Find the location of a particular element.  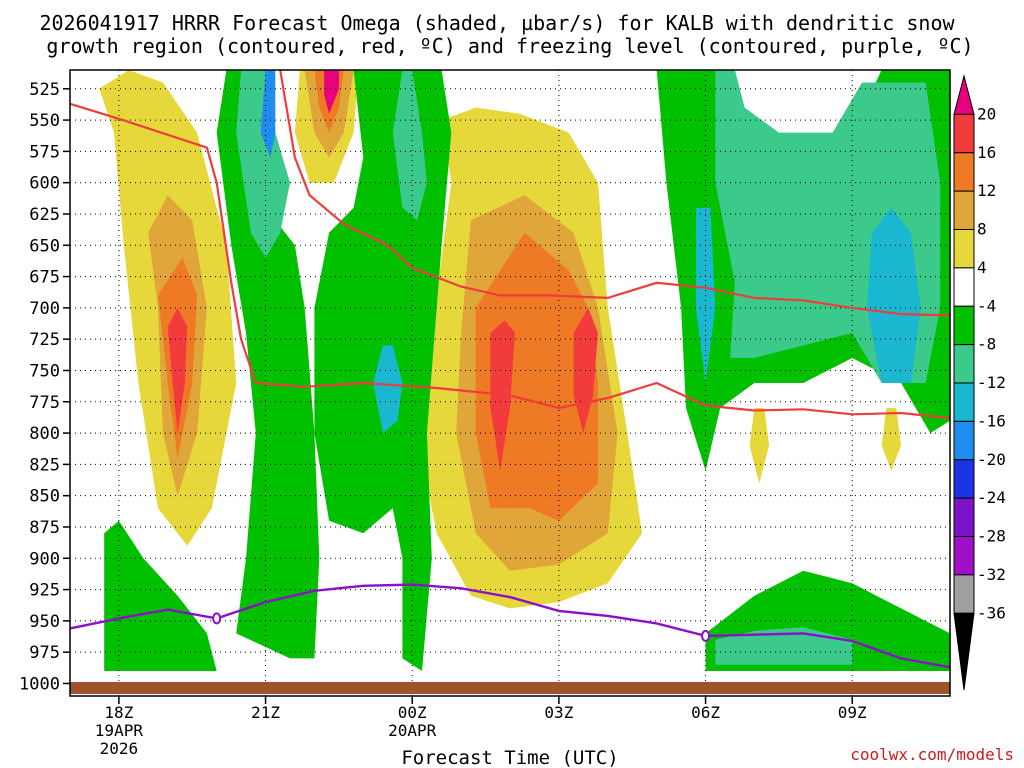

colorbar-label--28: -28 is located at coordinates (991, 536).